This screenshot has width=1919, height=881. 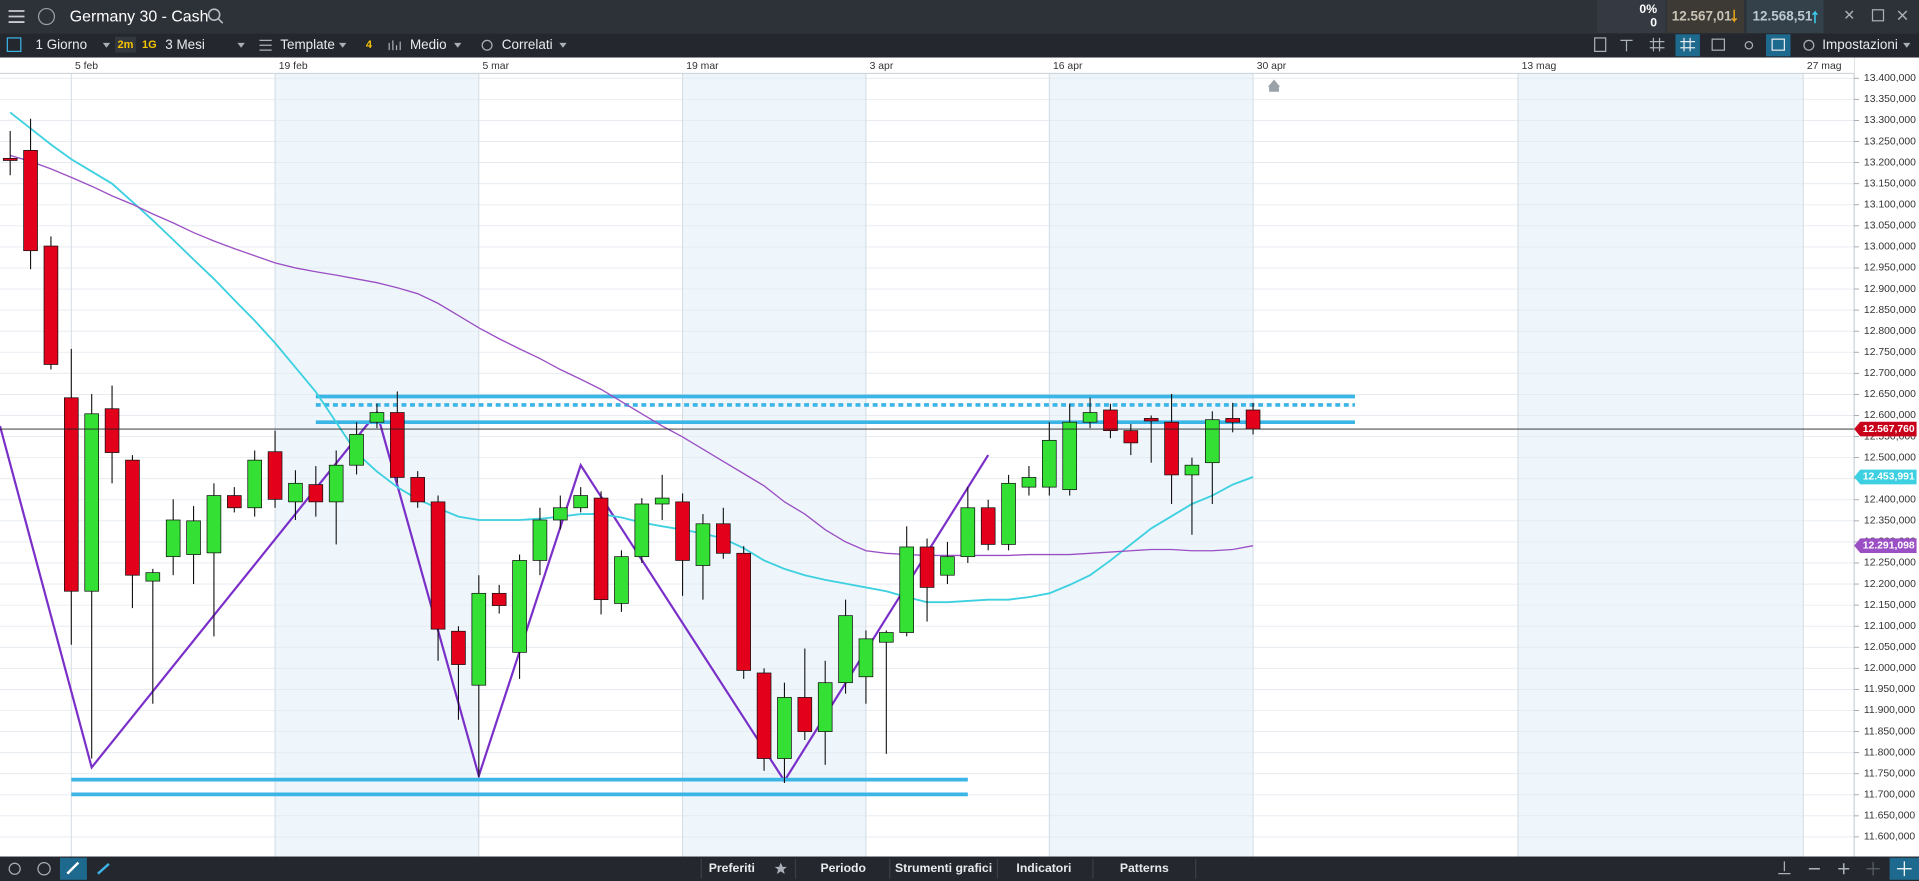 I want to click on tab: Periodo, so click(x=843, y=868).